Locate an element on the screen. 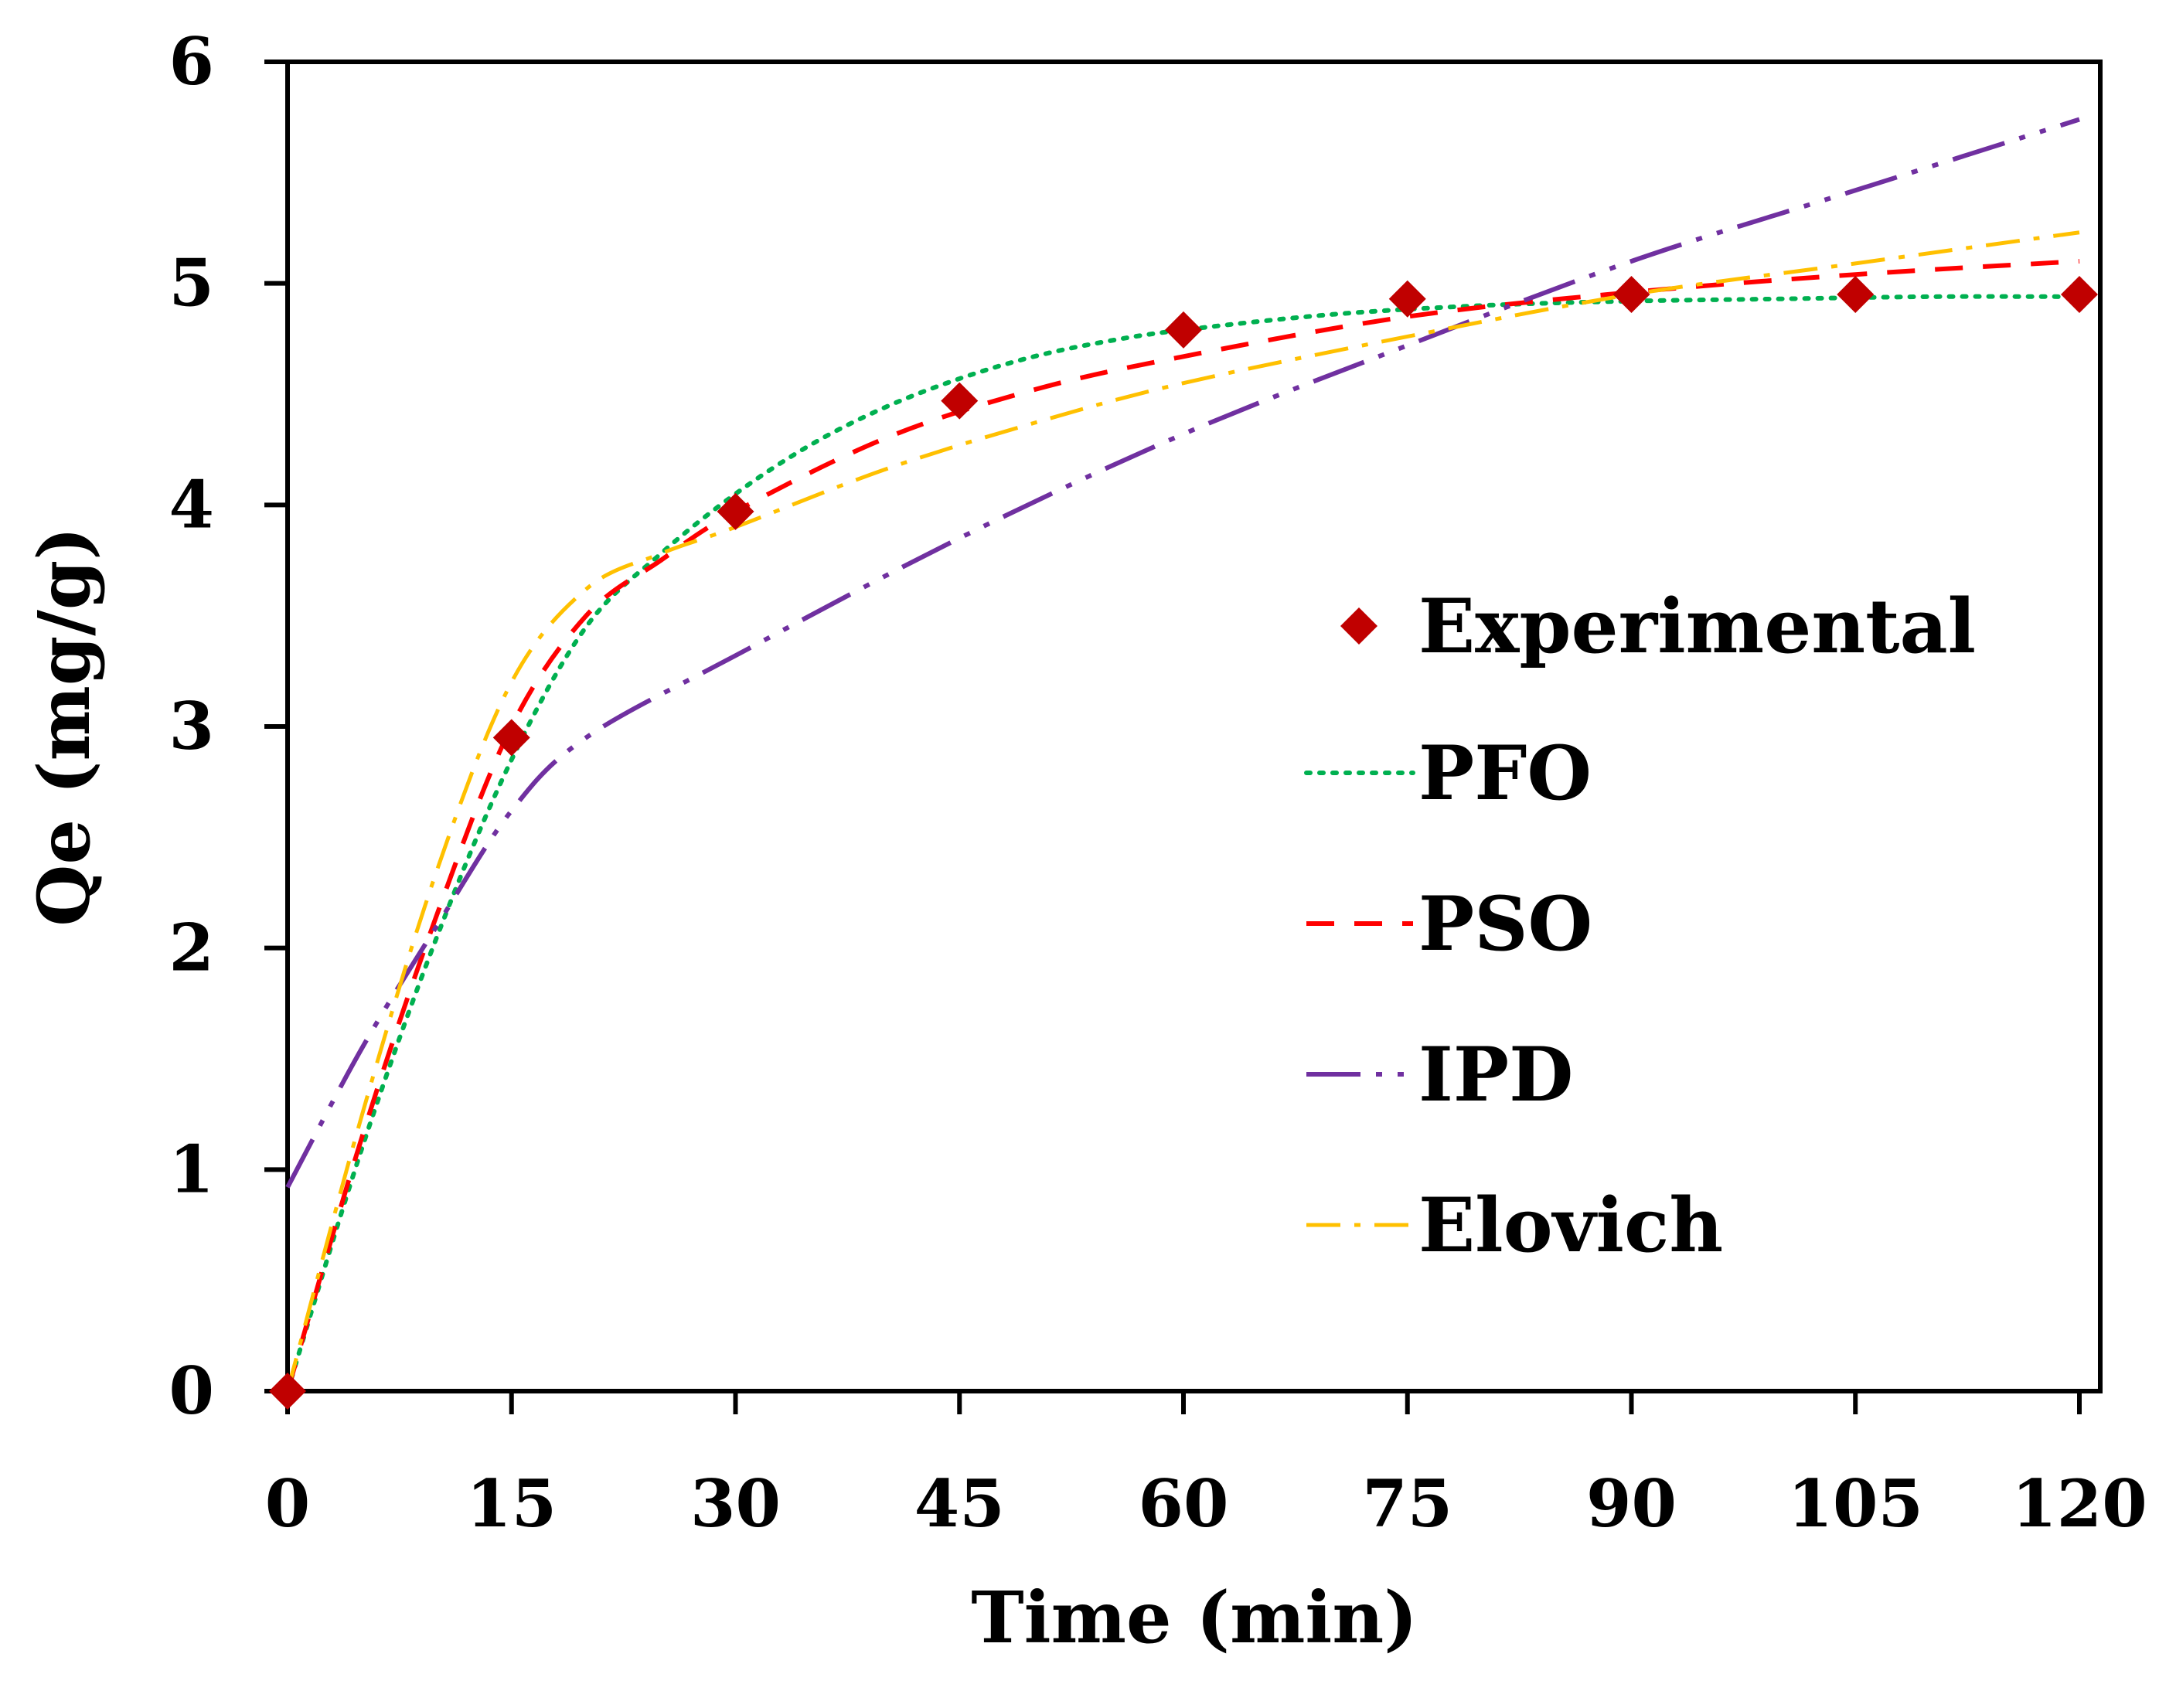 Image resolution: width=2159 pixels, height=1708 pixels. x-tick-label: 0 is located at coordinates (288, 1503).